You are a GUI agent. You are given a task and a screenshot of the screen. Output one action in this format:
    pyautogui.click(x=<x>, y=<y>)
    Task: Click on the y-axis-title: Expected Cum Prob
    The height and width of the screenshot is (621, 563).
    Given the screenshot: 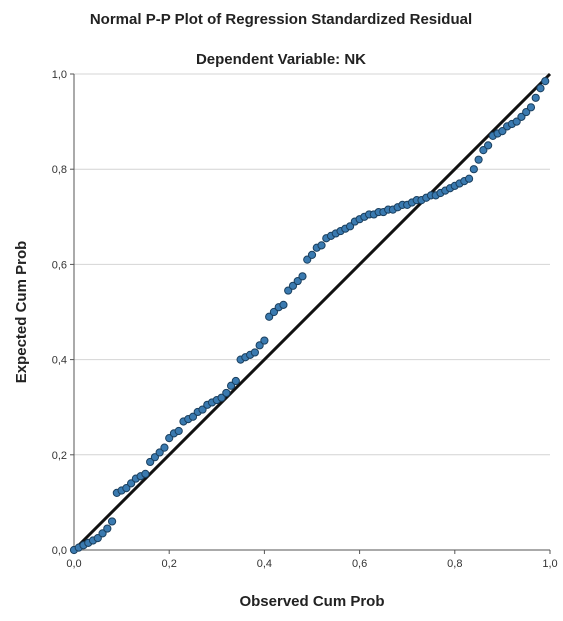 What is the action you would take?
    pyautogui.click(x=21, y=312)
    